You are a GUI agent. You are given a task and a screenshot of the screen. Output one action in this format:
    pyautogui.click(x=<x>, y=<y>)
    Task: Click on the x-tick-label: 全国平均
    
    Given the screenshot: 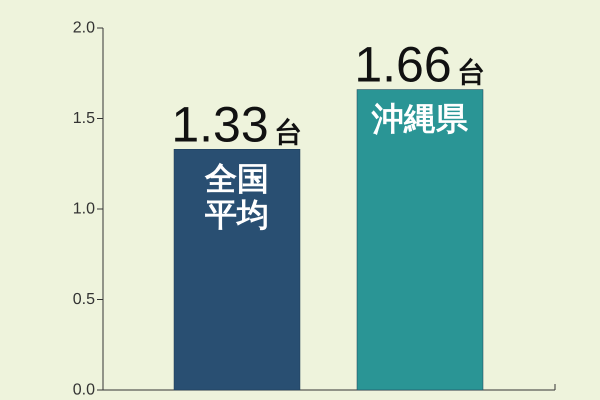 What is the action you would take?
    pyautogui.click(x=236, y=196)
    